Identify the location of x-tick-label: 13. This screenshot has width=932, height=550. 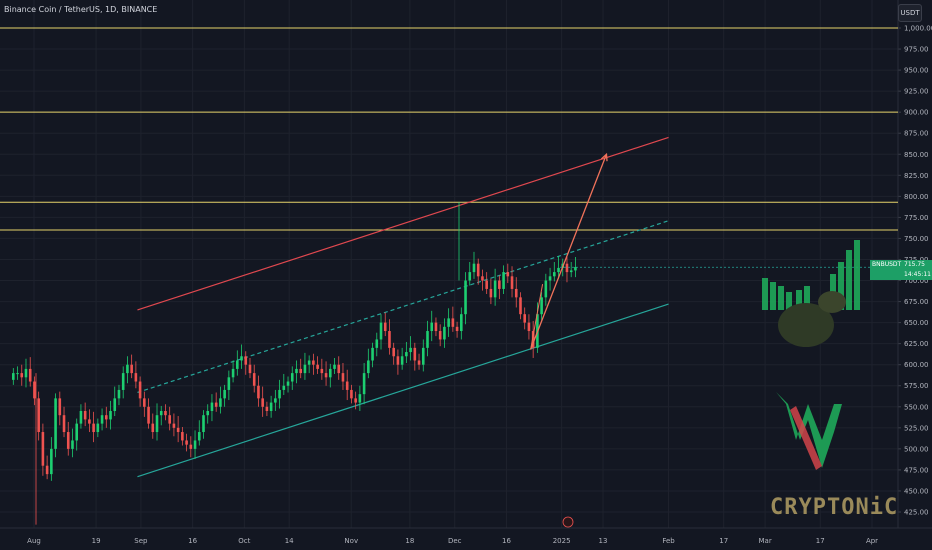
(603, 541).